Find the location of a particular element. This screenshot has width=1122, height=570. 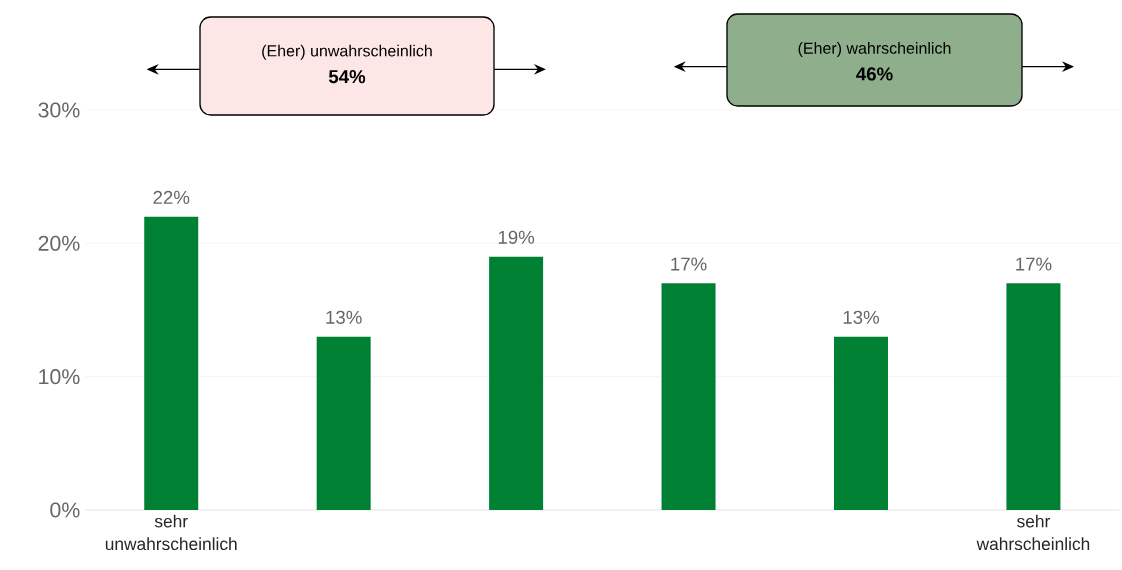

y-tick-label: 0% is located at coordinates (65, 510).